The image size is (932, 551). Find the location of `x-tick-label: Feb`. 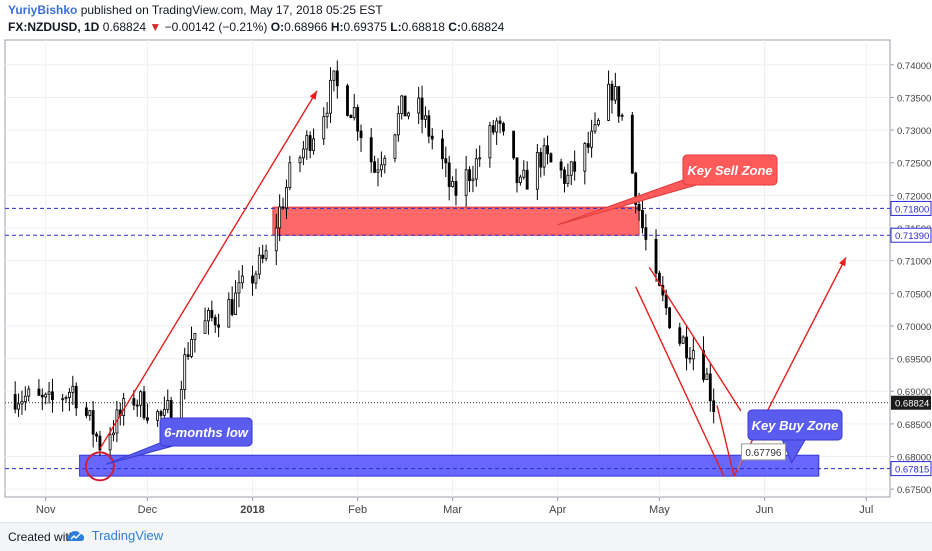

x-tick-label: Feb is located at coordinates (357, 510).